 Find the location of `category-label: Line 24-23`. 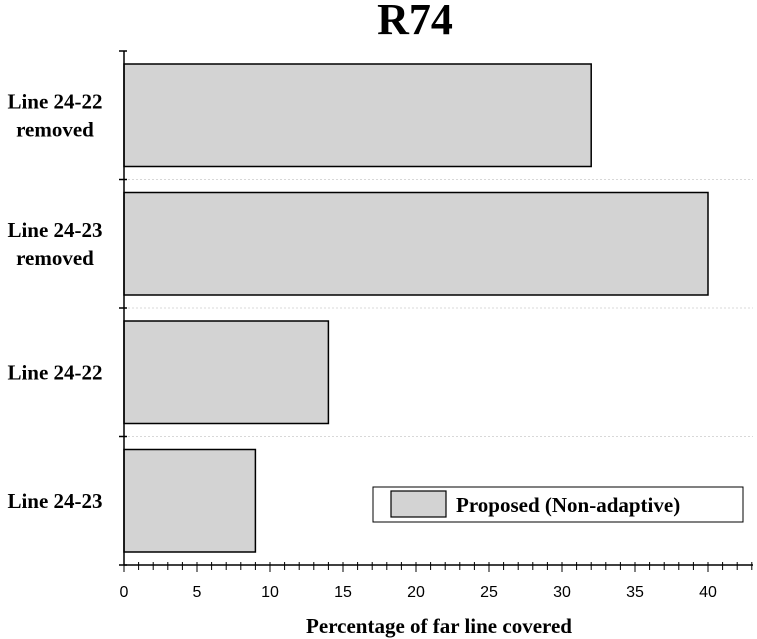

category-label: Line 24-23 is located at coordinates (54, 501).